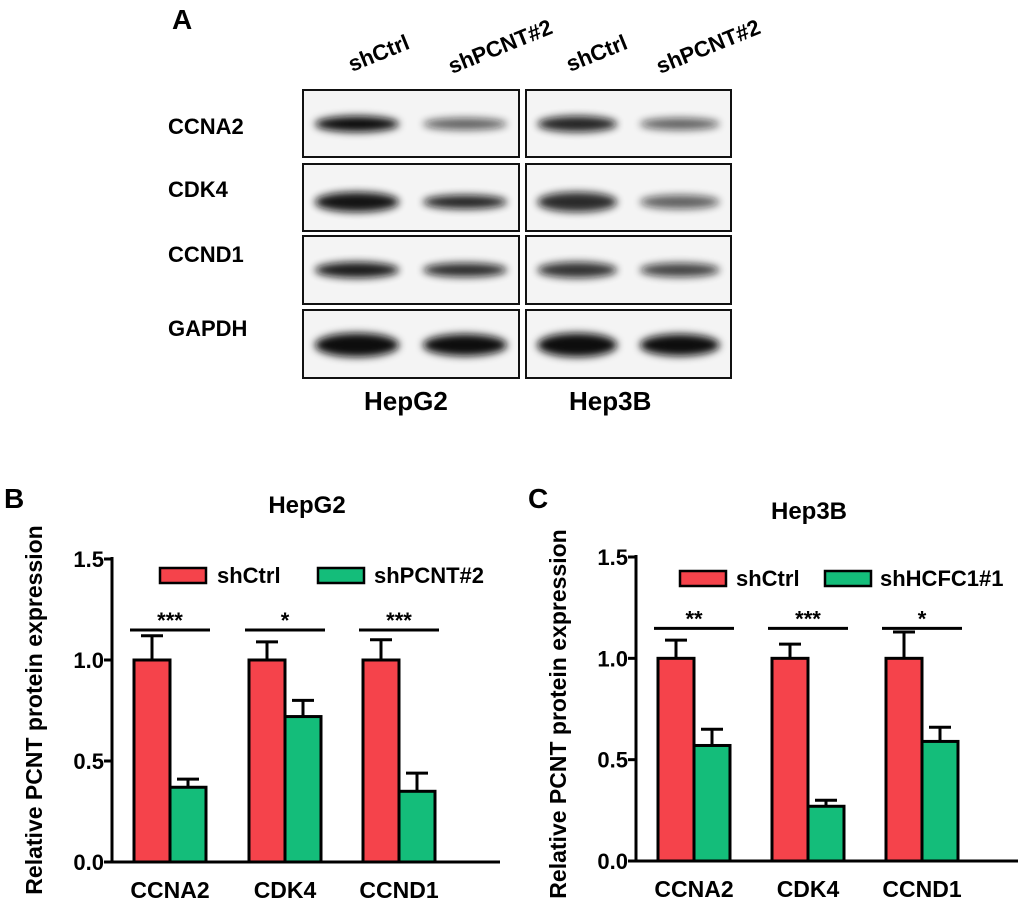 The width and height of the screenshot is (1020, 906). Describe the element at coordinates (206, 254) in the screenshot. I see `row-label-ccnd1: CCND1` at that location.